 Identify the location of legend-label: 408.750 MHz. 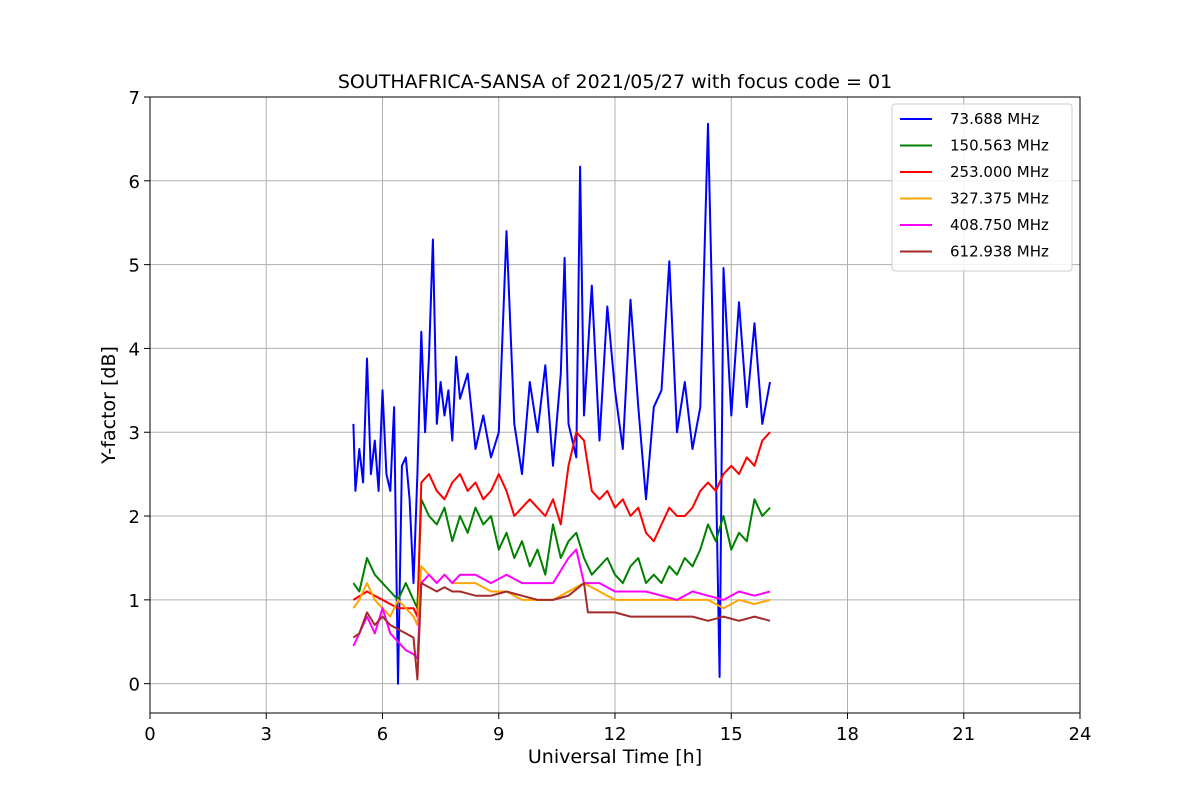
(999, 225).